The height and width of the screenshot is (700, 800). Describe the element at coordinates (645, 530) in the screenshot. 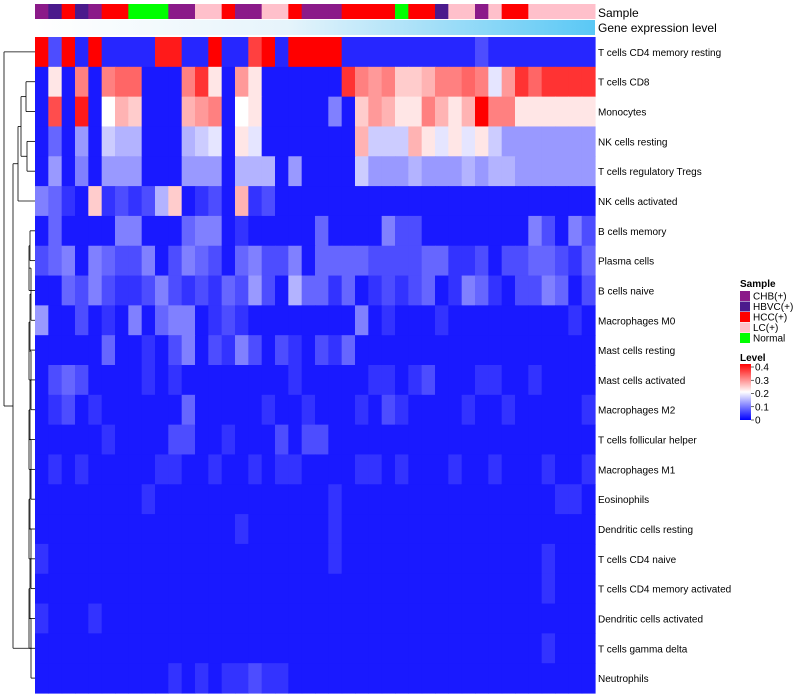

I see `row-label: Dendritic cells resting` at that location.